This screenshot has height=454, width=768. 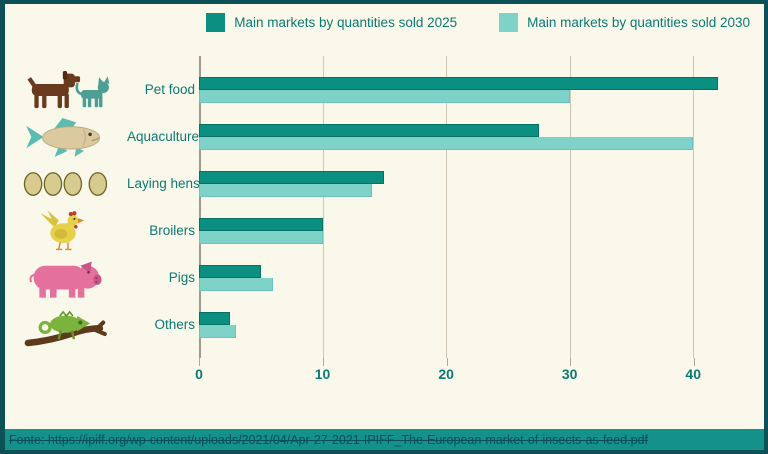 I want to click on x-tick-label: 20, so click(x=446, y=374).